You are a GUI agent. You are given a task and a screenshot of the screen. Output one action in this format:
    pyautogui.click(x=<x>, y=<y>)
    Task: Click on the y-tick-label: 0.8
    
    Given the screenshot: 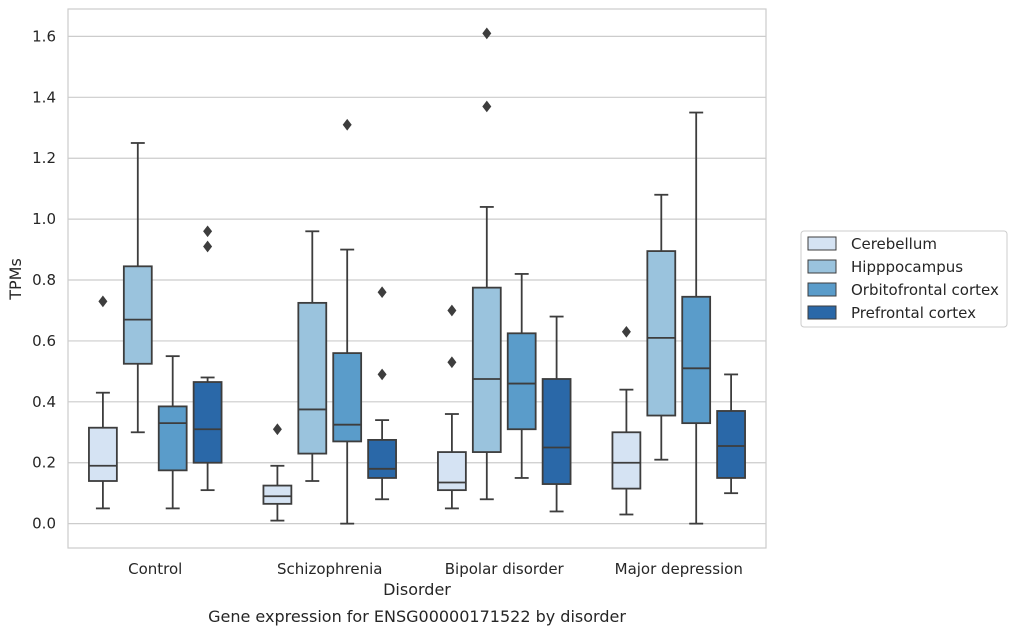 What is the action you would take?
    pyautogui.click(x=44, y=280)
    